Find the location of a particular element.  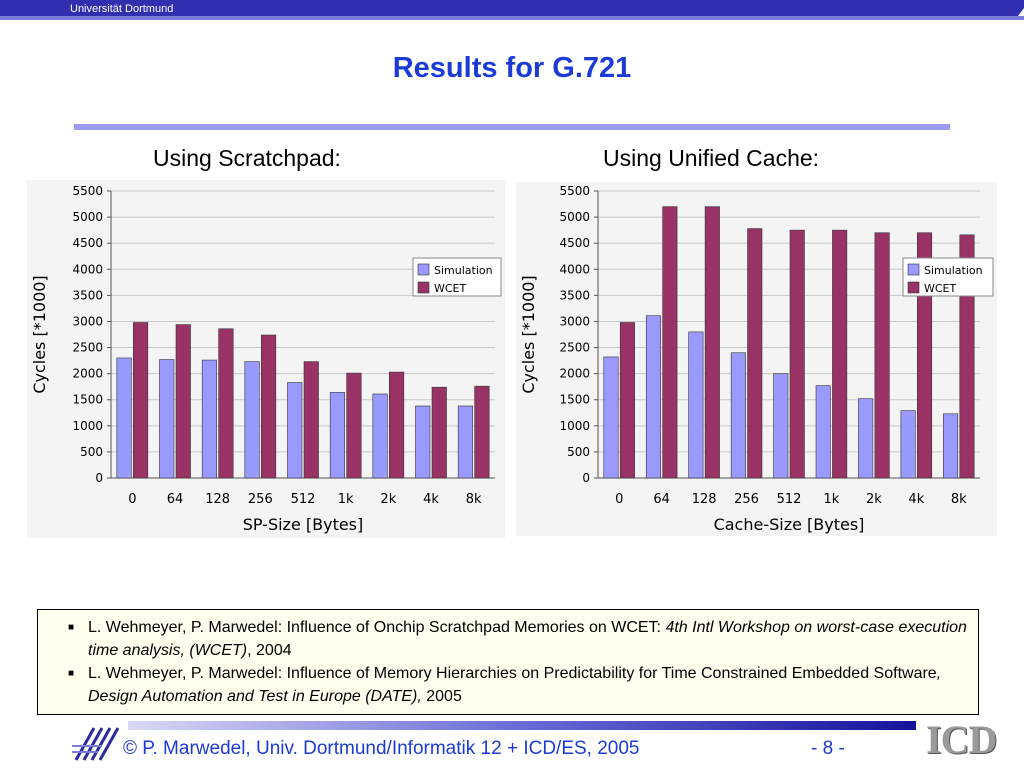

icd-logo: ICD is located at coordinates (961, 739).